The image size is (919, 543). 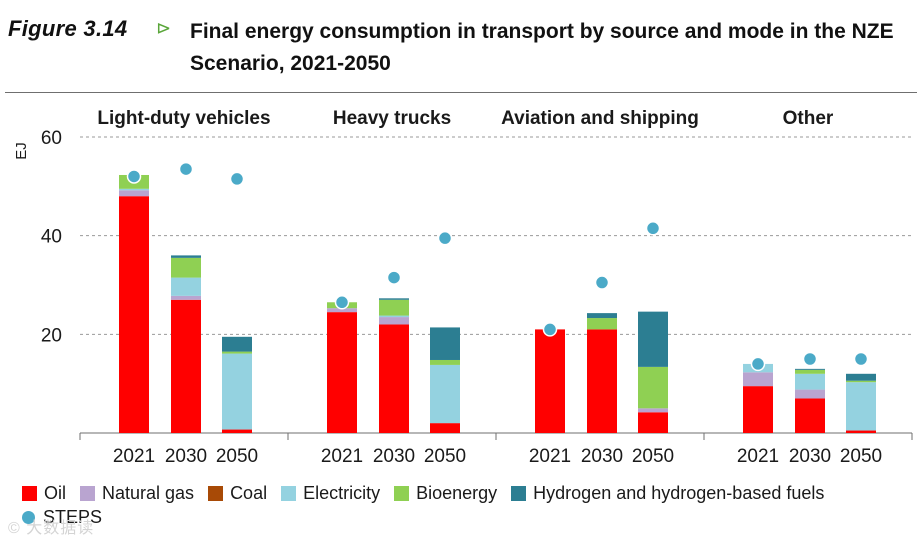 I want to click on legend-label: STEPS, so click(x=73, y=516).